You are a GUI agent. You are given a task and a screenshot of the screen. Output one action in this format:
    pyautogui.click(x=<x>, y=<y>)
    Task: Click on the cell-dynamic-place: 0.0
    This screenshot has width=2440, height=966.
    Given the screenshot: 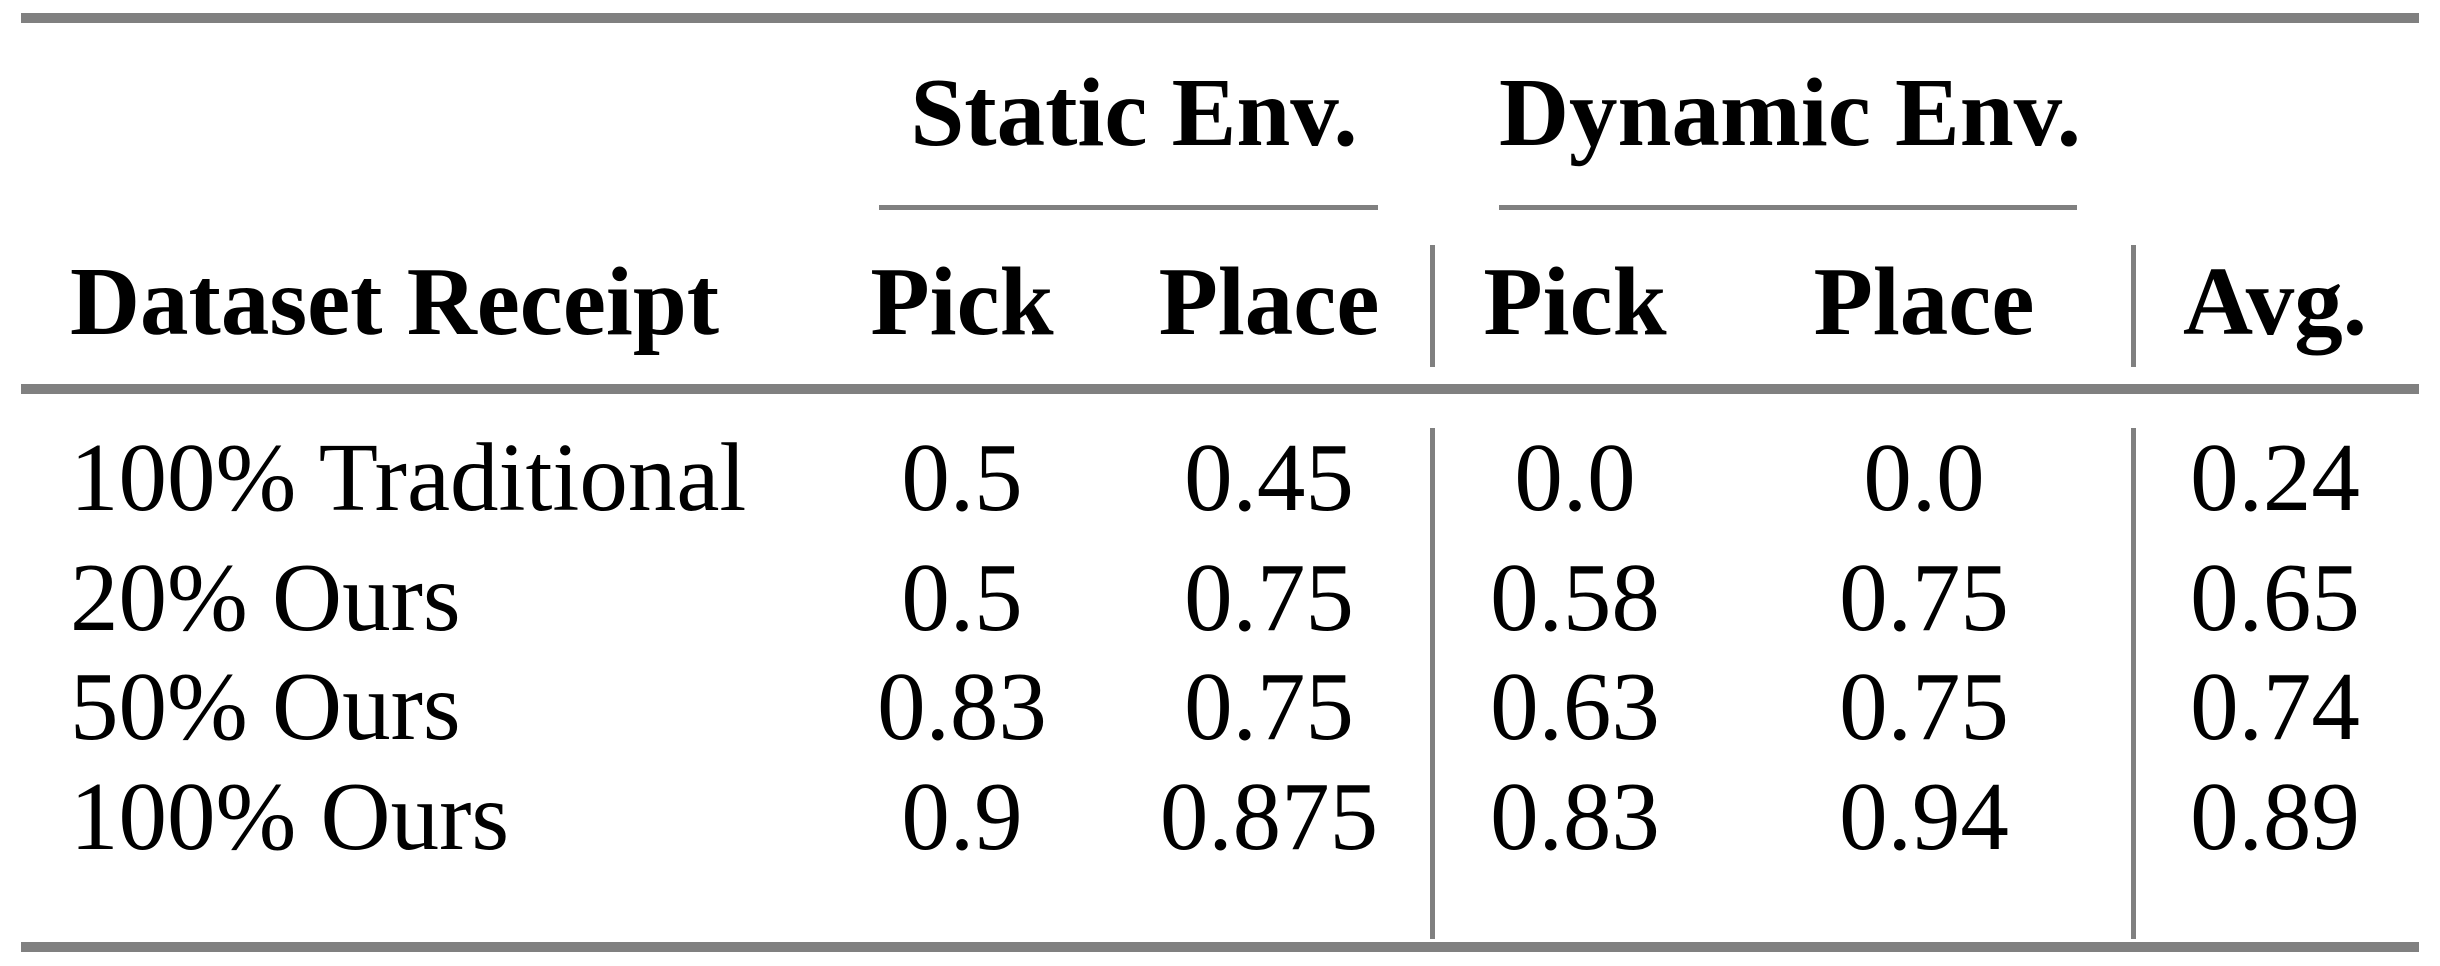 What is the action you would take?
    pyautogui.click(x=1924, y=477)
    